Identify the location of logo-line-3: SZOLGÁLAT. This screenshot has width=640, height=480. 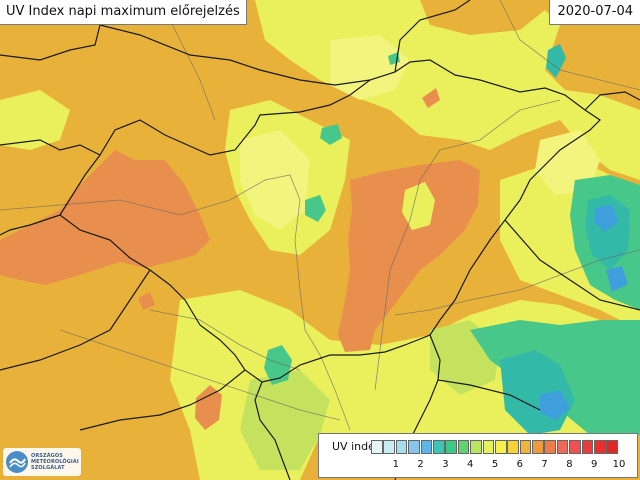
(48, 468).